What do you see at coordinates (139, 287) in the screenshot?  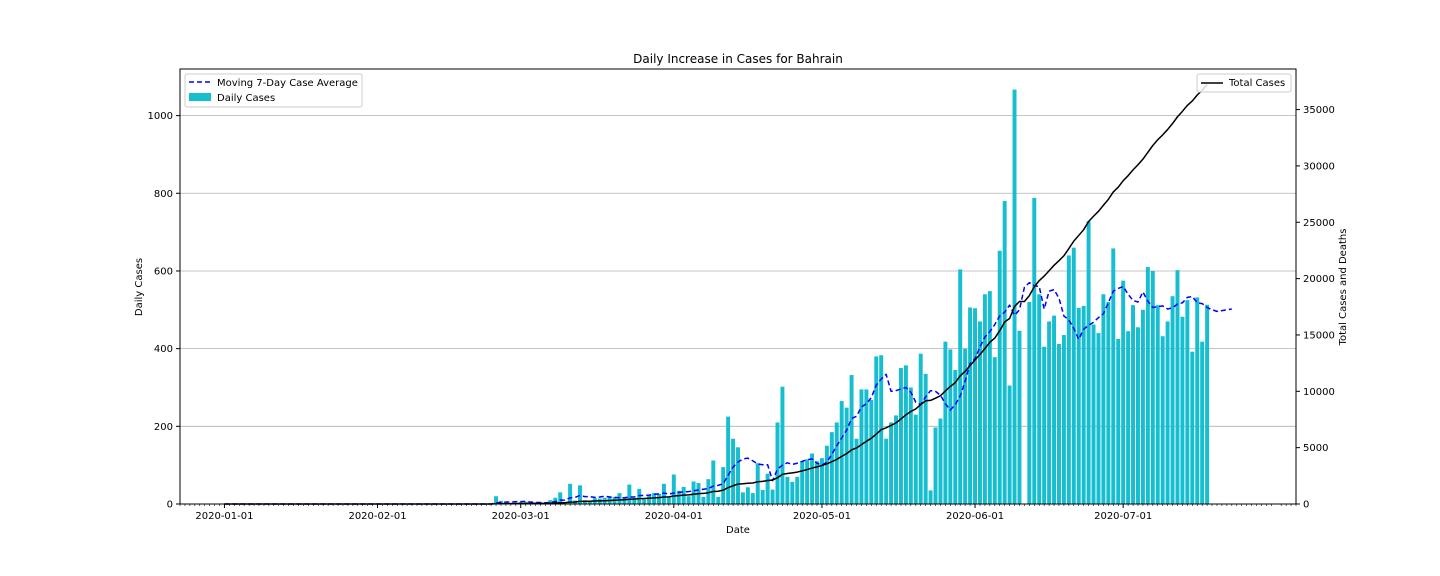 I see `y-axis-title: Daily Cases` at bounding box center [139, 287].